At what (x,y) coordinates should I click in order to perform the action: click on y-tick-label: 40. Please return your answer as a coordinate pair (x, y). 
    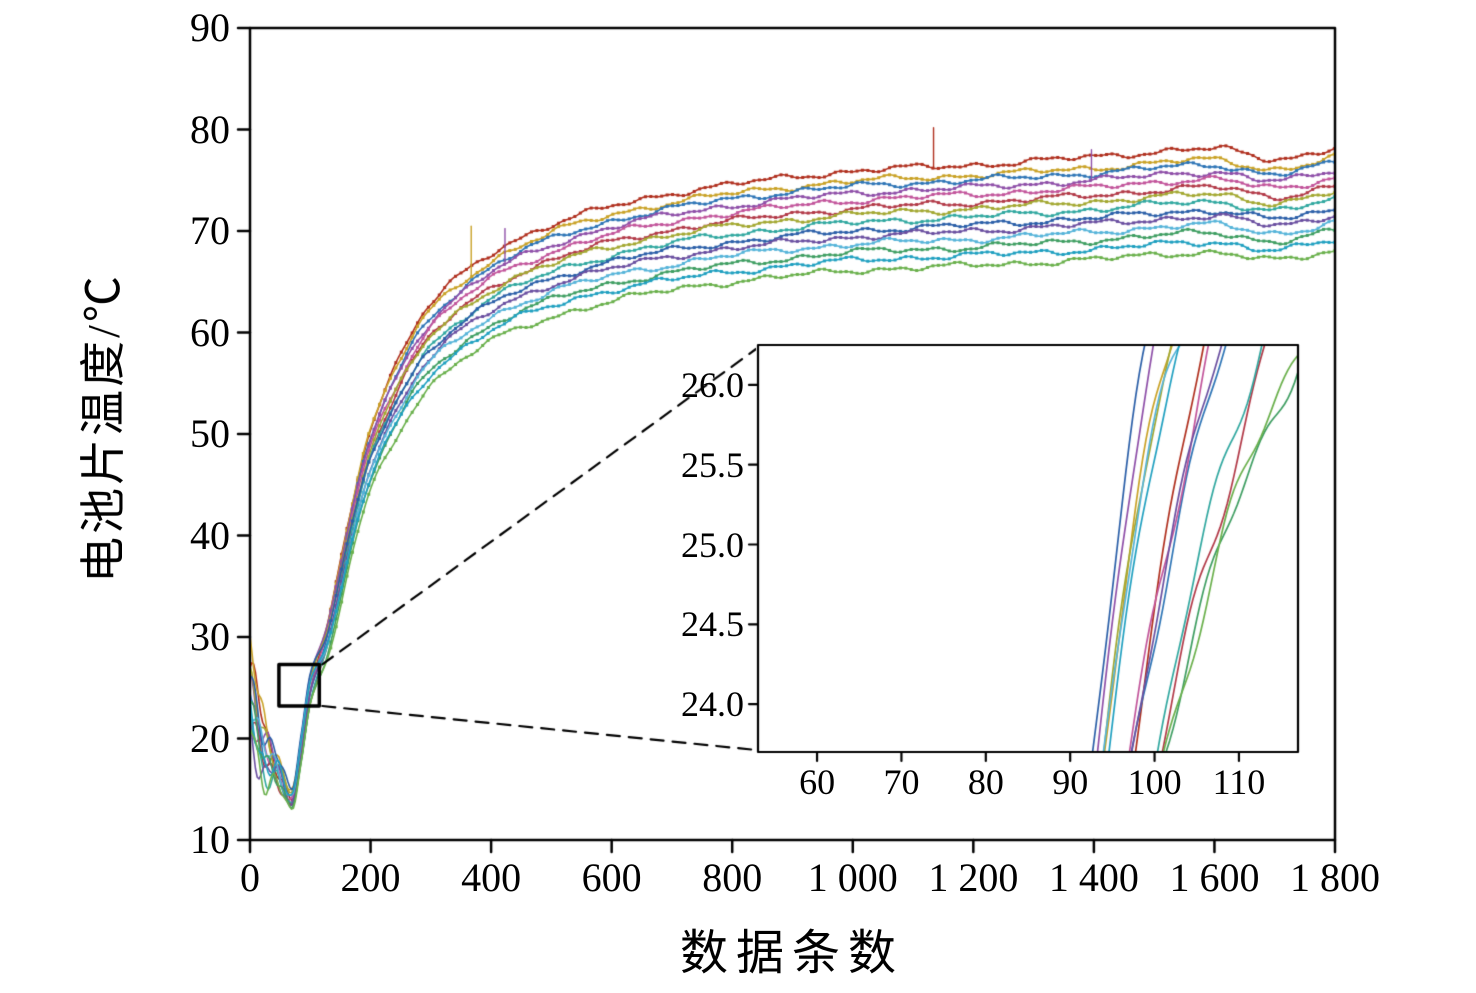
    Looking at the image, I should click on (210, 535).